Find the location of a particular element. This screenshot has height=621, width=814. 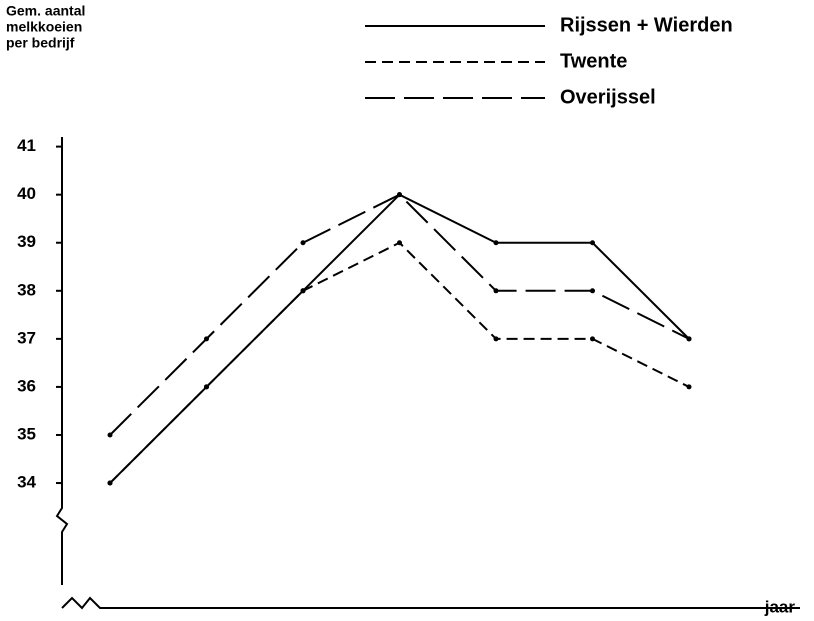

y-tick-label: 40 is located at coordinates (26, 193).